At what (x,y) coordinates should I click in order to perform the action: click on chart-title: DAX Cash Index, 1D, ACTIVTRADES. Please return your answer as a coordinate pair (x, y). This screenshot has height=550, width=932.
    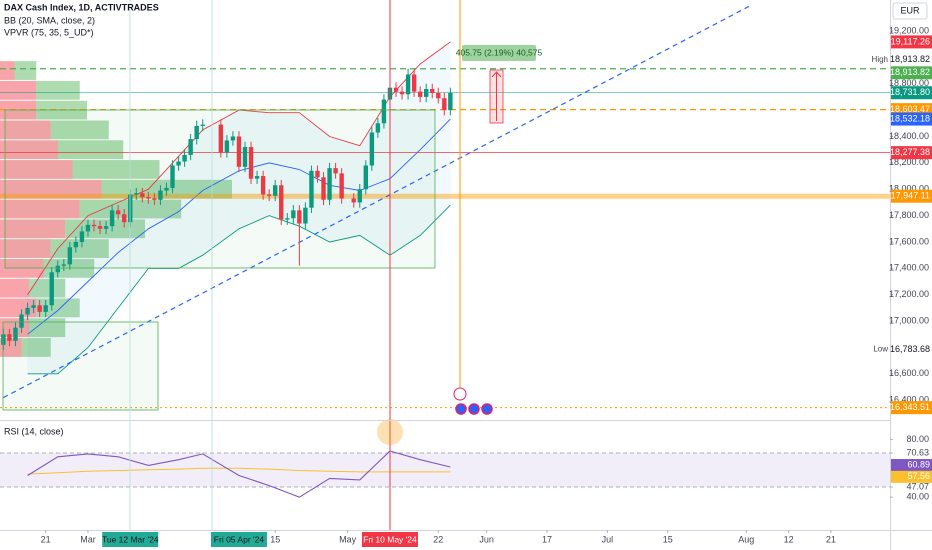
    Looking at the image, I should click on (81, 7).